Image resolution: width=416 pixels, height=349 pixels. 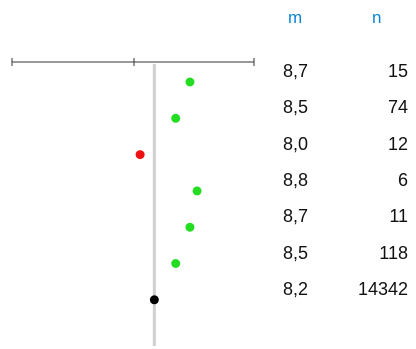 I want to click on m-value: 8,8, so click(x=296, y=179).